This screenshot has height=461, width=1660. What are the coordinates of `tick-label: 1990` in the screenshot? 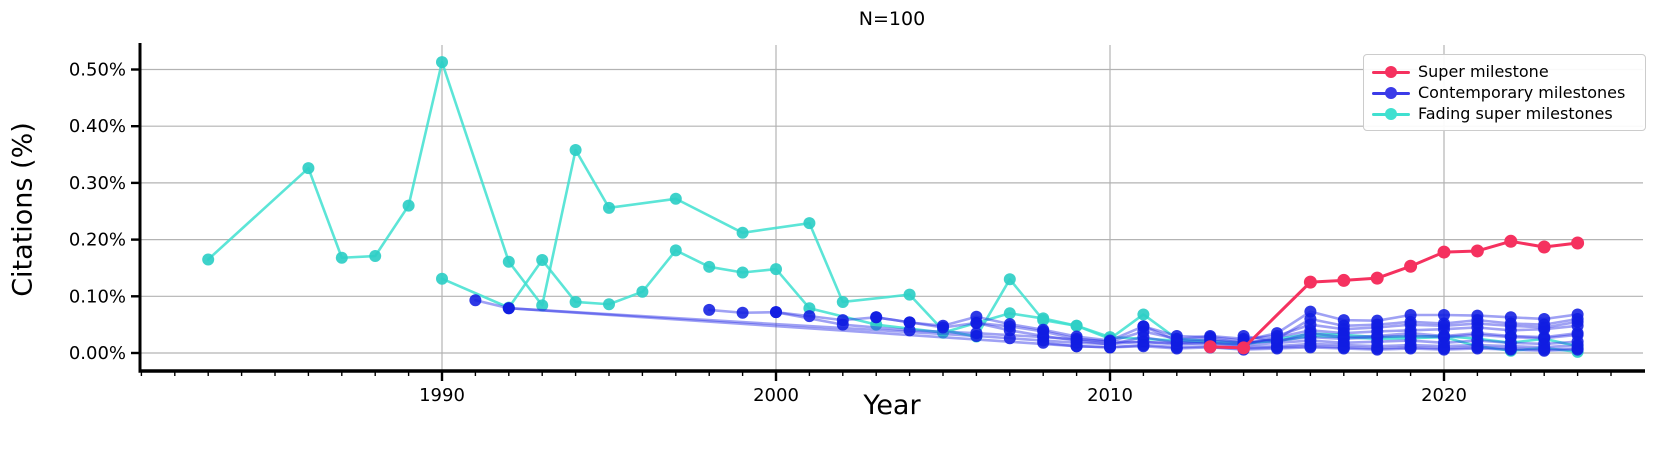 It's located at (442, 395).